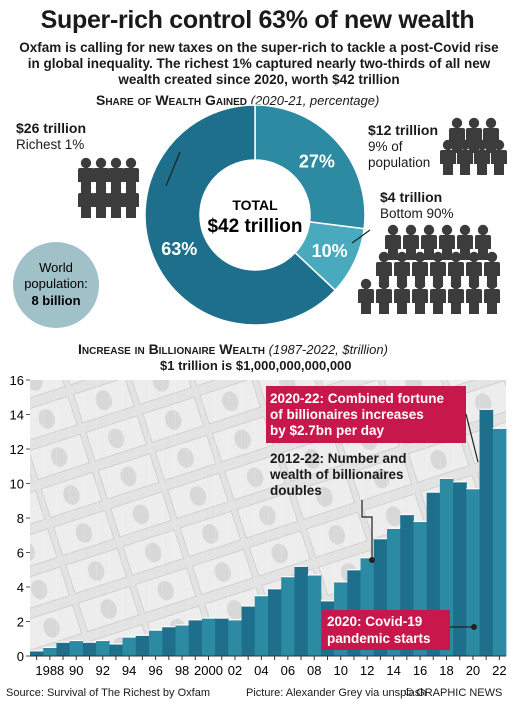 The height and width of the screenshot is (706, 515). I want to click on x-tick-label: 96, so click(155, 670).